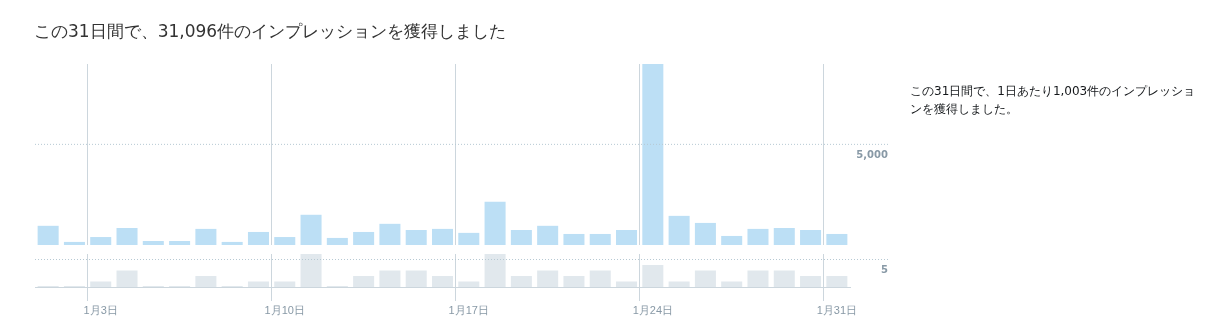 The height and width of the screenshot is (322, 1215). What do you see at coordinates (837, 309) in the screenshot?
I see `x-tick-label: 1月31日` at bounding box center [837, 309].